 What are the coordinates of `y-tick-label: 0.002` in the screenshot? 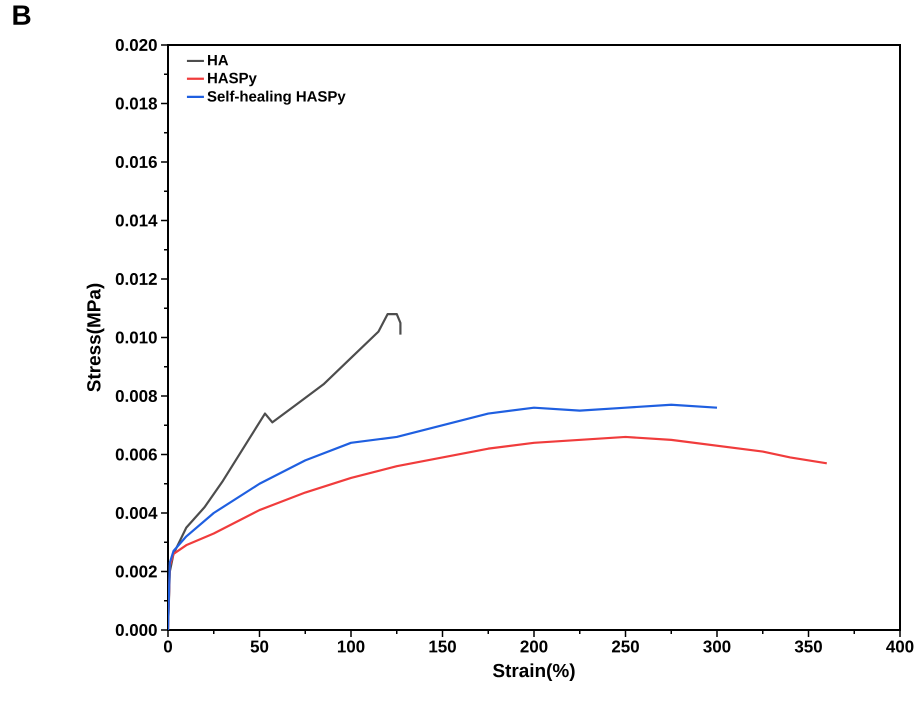 It's located at (136, 572).